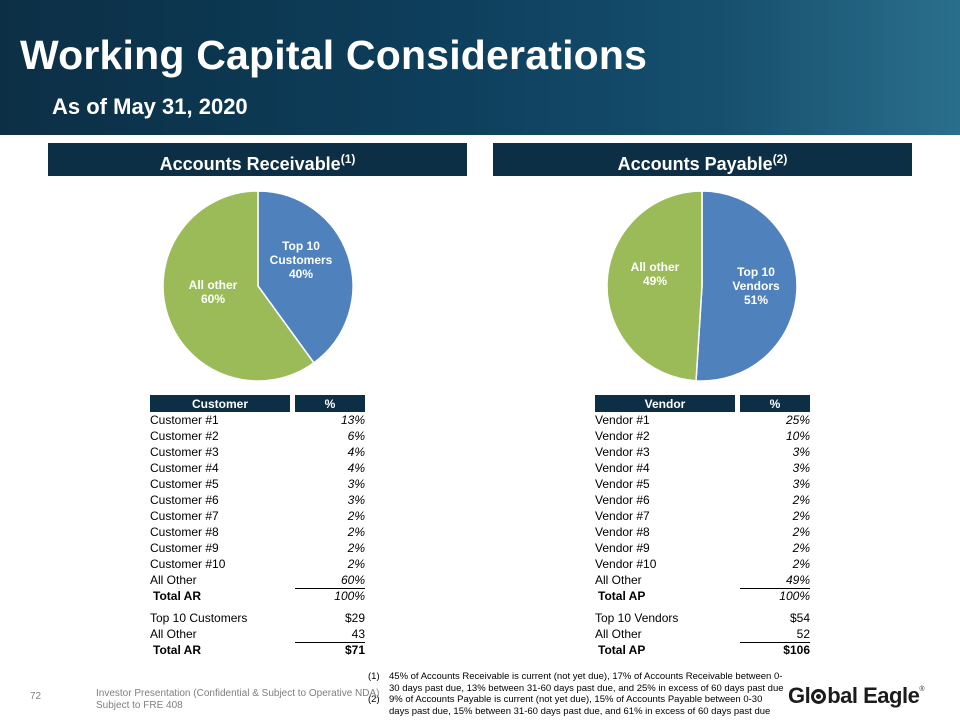 This screenshot has height=720, width=960. Describe the element at coordinates (702, 468) in the screenshot. I see `ap-table-row: Vendor #4 3%` at that location.